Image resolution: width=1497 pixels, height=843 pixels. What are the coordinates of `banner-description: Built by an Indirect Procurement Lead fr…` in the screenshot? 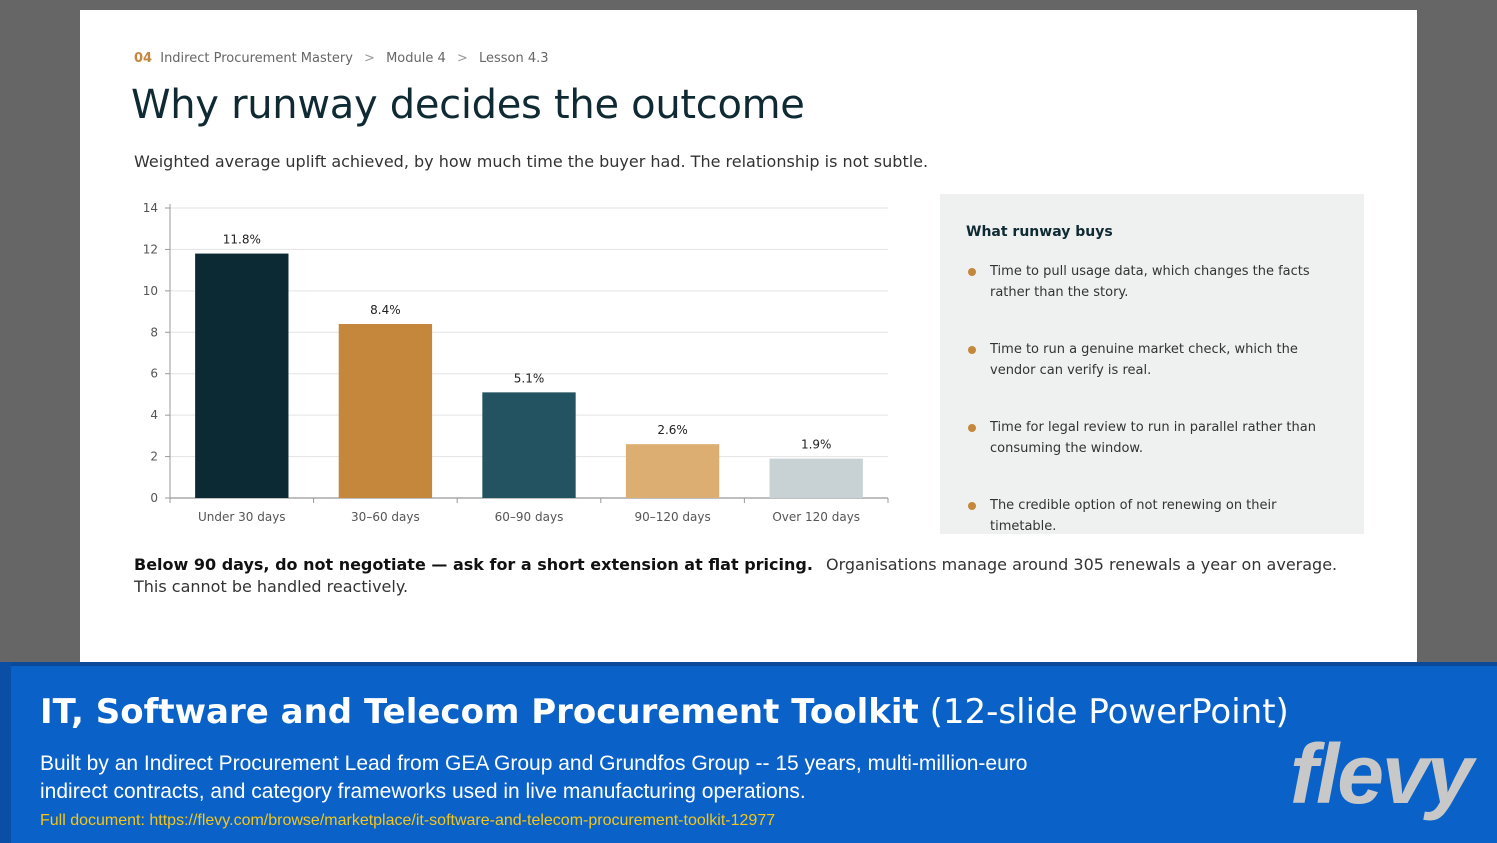 It's located at (534, 777).